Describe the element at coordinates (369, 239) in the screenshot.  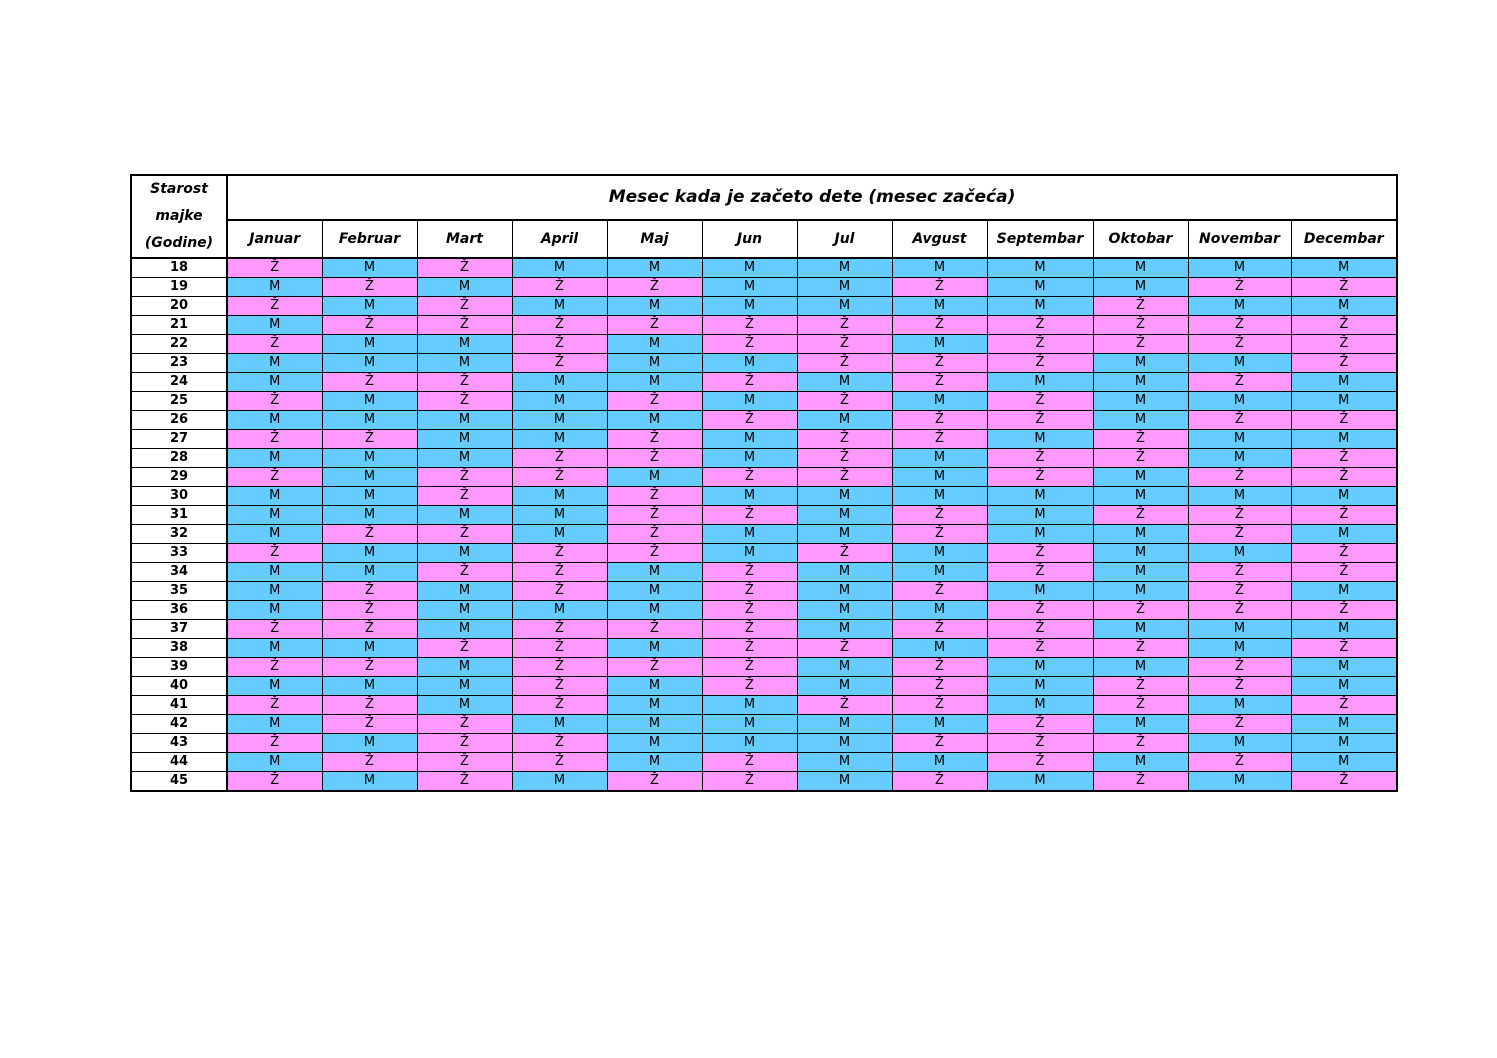
I see `month-header: Februar` at that location.